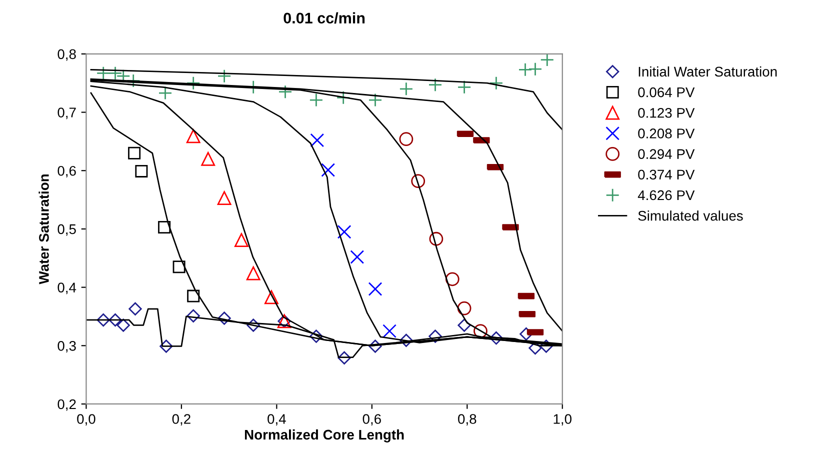 Image resolution: width=821 pixels, height=457 pixels. I want to click on x-tick-label: 0,2, so click(181, 420).